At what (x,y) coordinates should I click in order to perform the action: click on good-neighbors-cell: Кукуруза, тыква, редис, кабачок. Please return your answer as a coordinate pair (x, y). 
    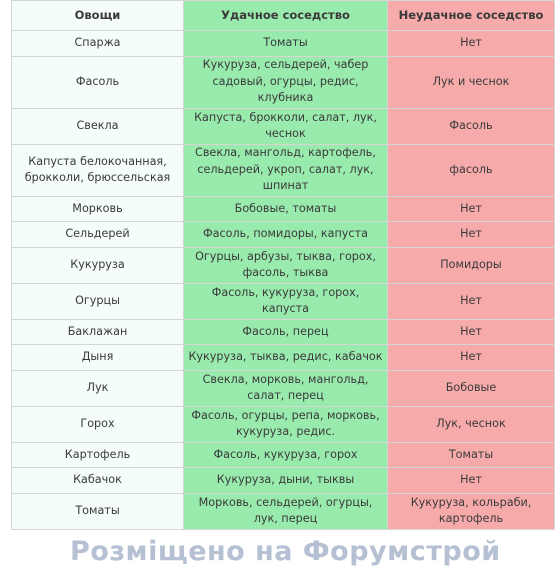
    Looking at the image, I should click on (285, 357).